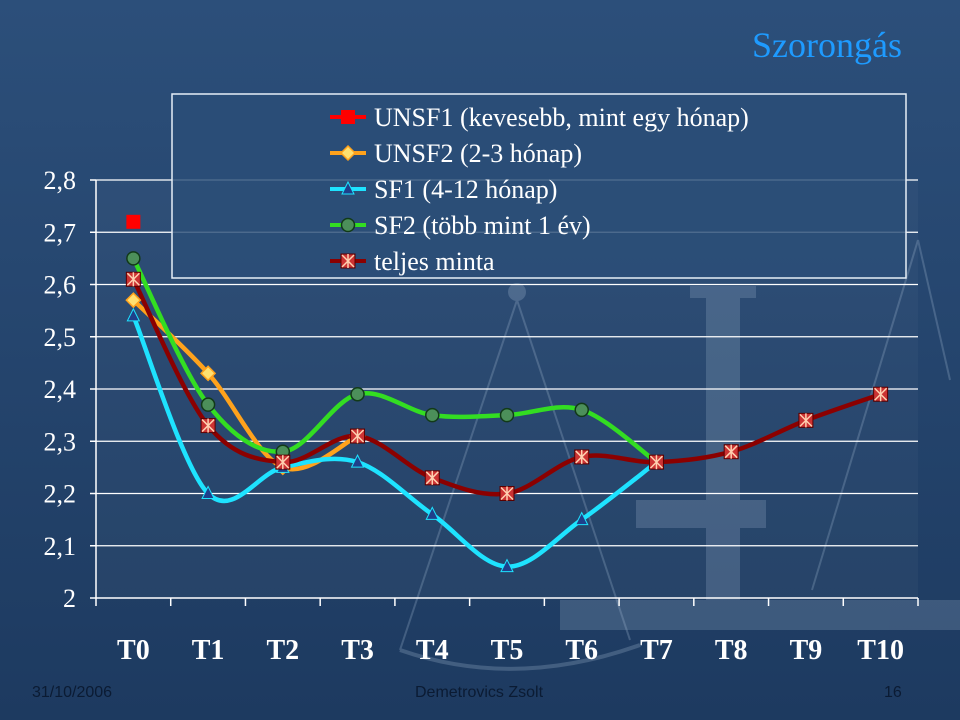  I want to click on y-tick-label: 2,7, so click(60, 232).